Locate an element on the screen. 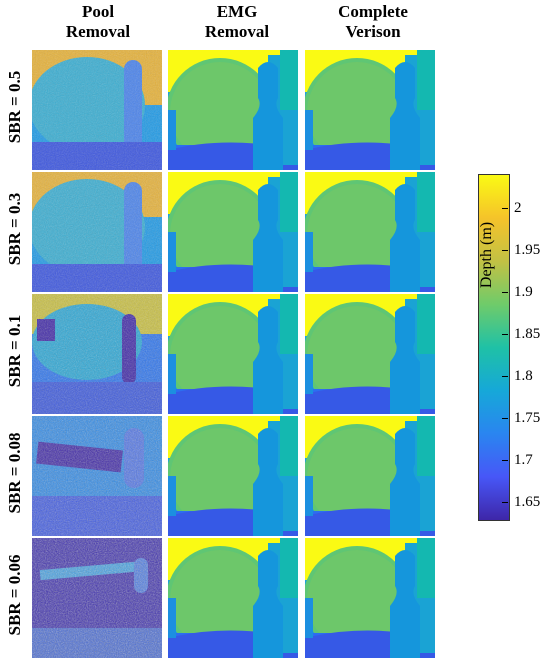 This screenshot has height=671, width=550. depth-colorbar is located at coordinates (494, 347).